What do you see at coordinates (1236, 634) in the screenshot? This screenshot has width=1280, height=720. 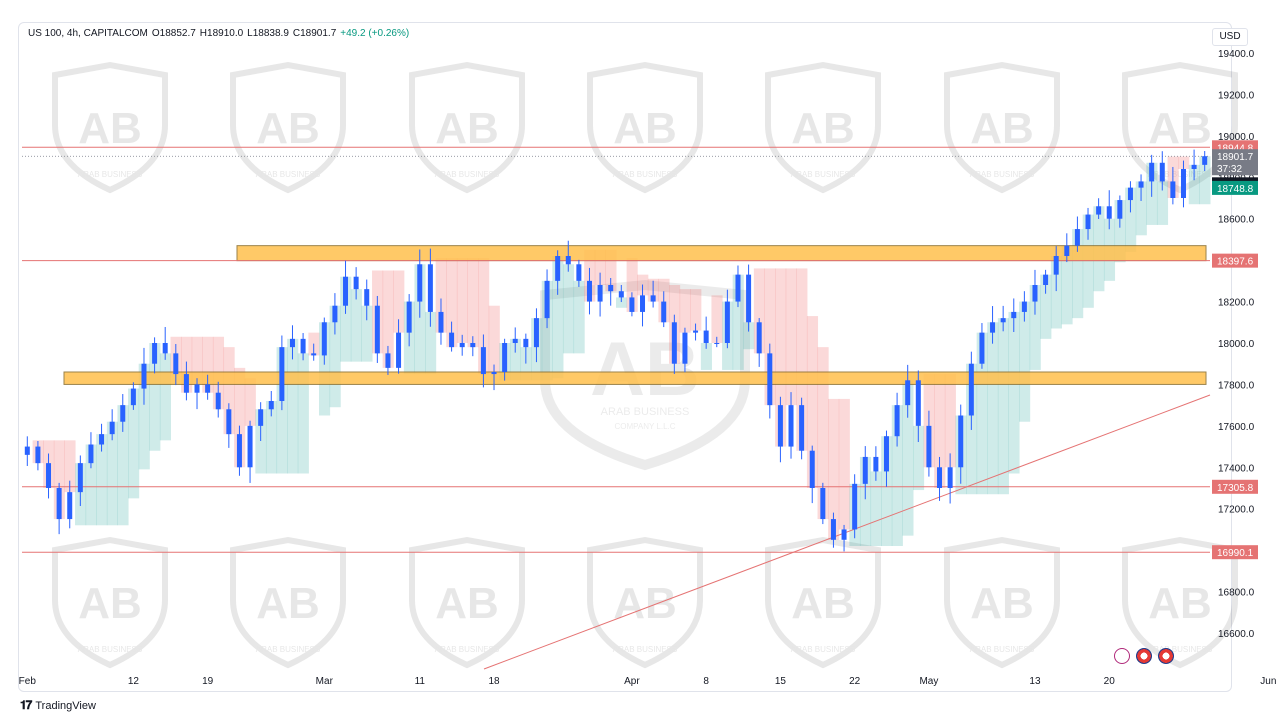 I see `y-tick-label: 16600.0` at bounding box center [1236, 634].